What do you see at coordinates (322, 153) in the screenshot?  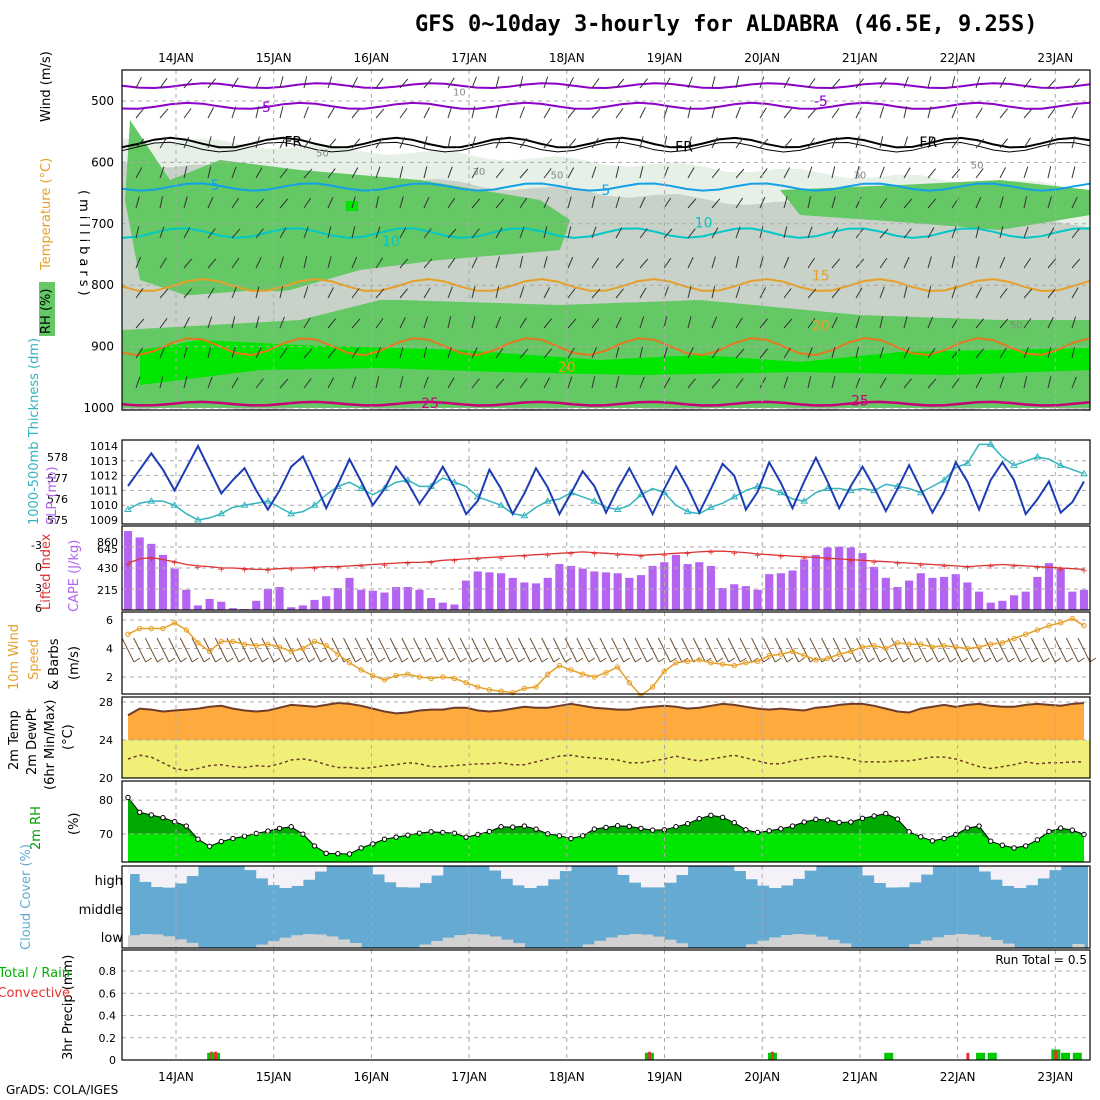 I see `contour-label: 50` at bounding box center [322, 153].